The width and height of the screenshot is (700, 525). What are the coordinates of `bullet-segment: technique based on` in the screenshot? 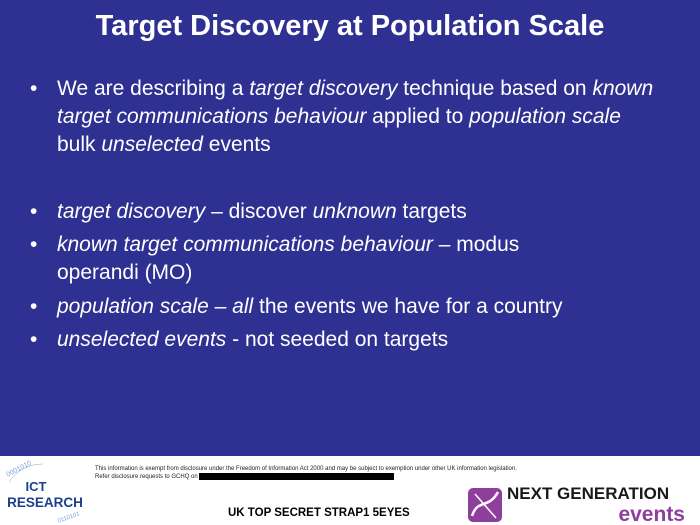 It's located at (495, 88).